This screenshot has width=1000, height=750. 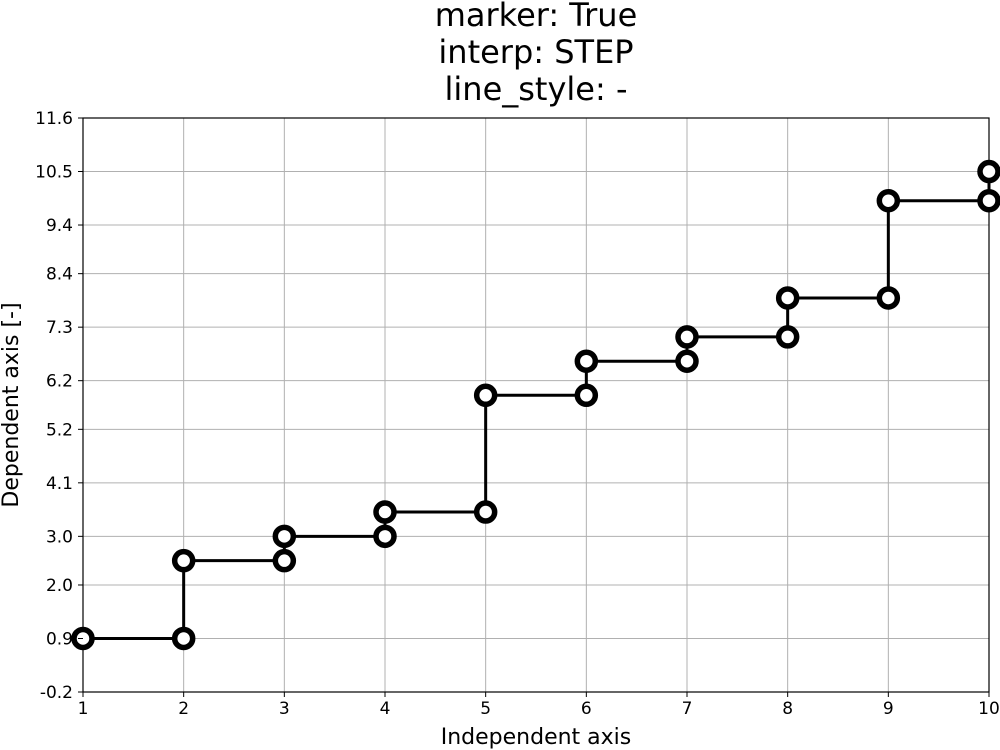 I want to click on chart-title-line-2: interp: STEP, so click(x=535, y=52).